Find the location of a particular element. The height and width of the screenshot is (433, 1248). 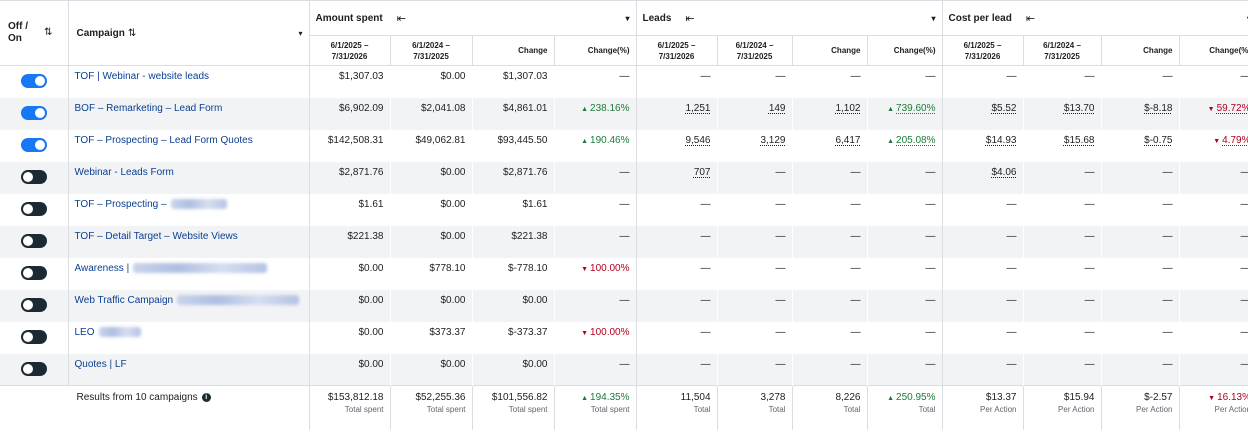

campaign-name-link: LEO is located at coordinates (84, 332).